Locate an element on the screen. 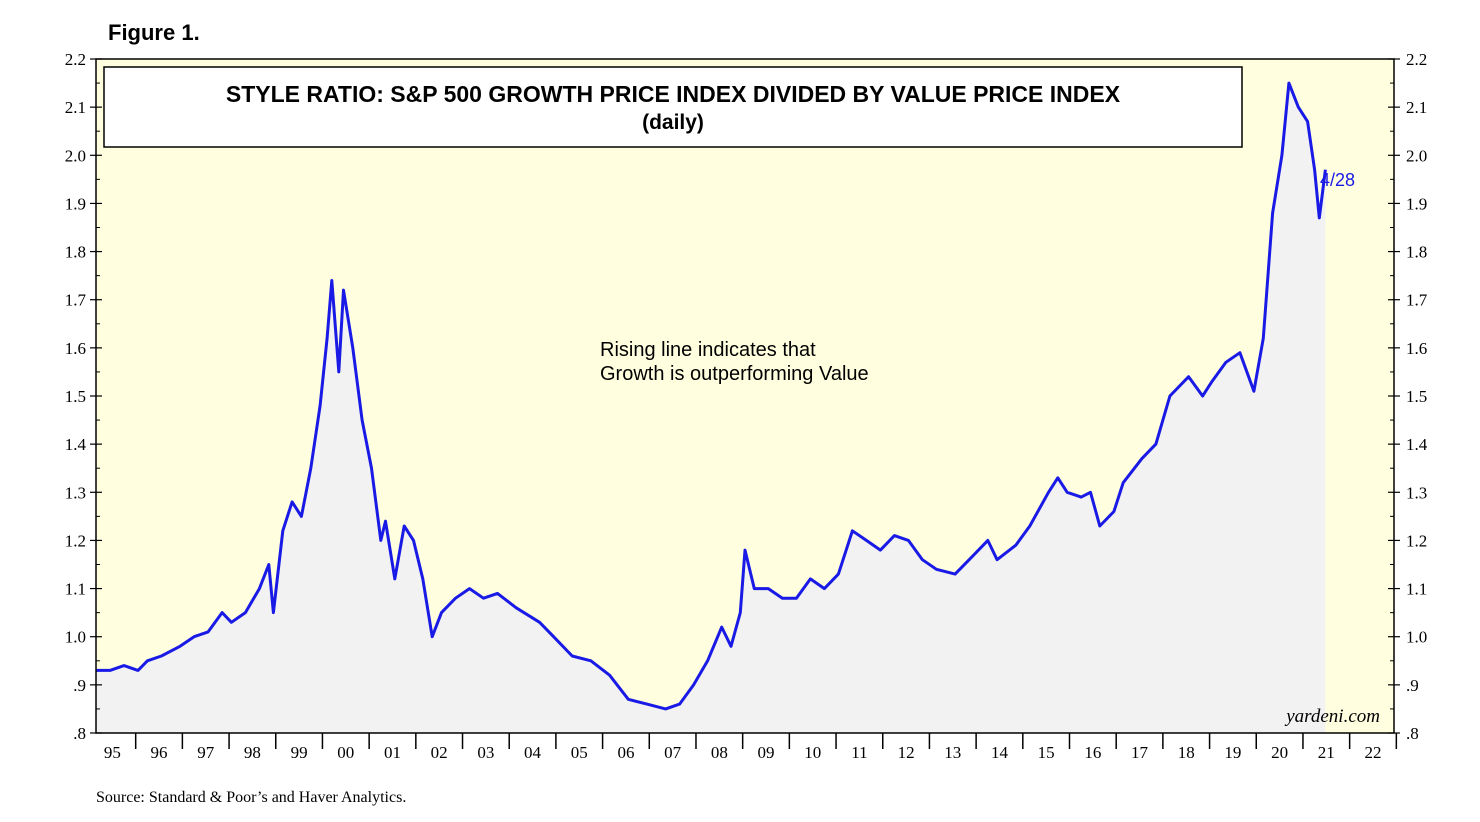 This screenshot has height=822, width=1480. y-tick-label-right: 2.1 is located at coordinates (1416, 107).